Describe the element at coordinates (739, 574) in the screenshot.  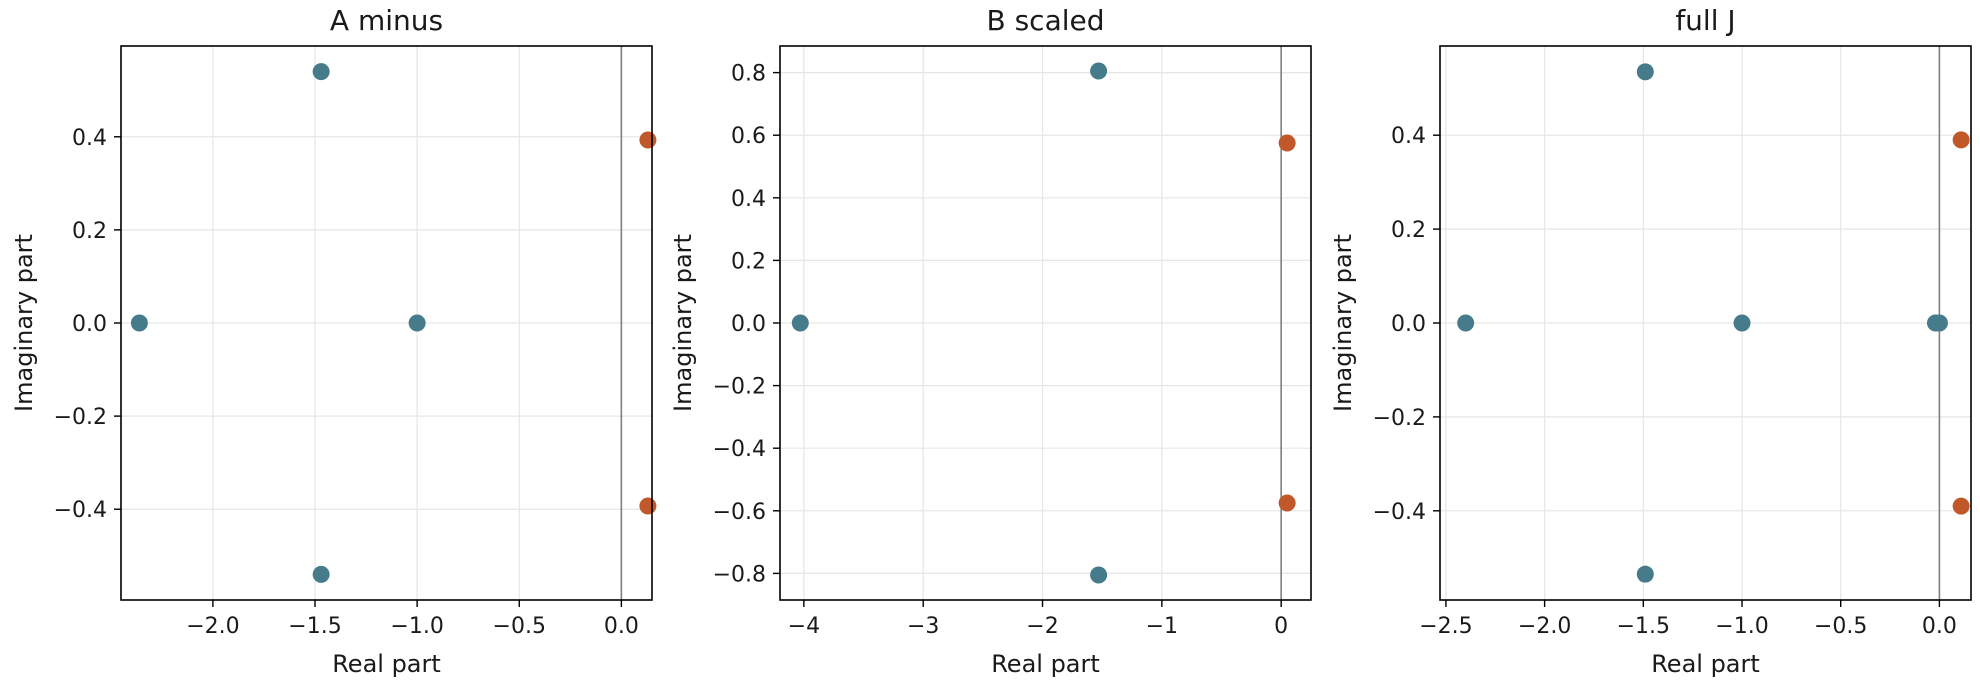
I see `y-tick-label: −0.8` at that location.